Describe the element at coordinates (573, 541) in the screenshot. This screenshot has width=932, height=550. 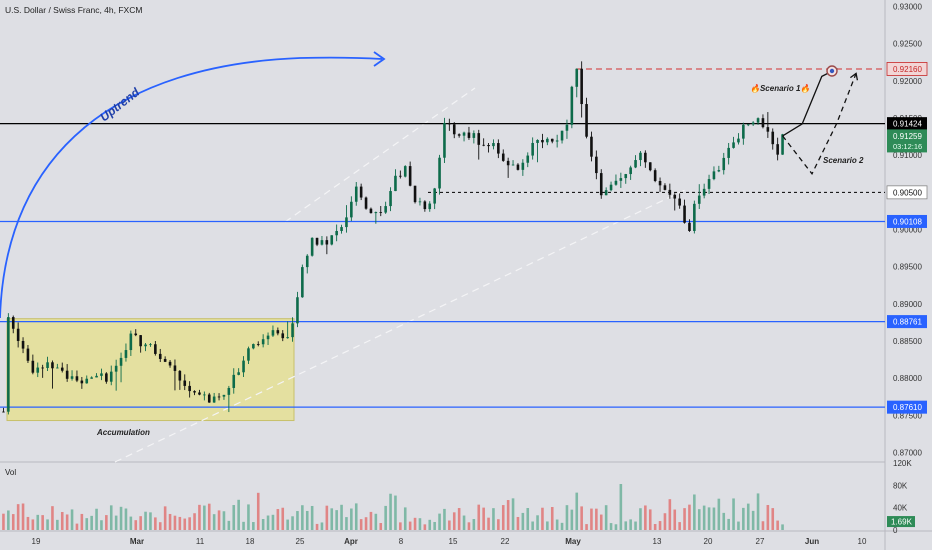
I see `time-tick-label: May` at that location.